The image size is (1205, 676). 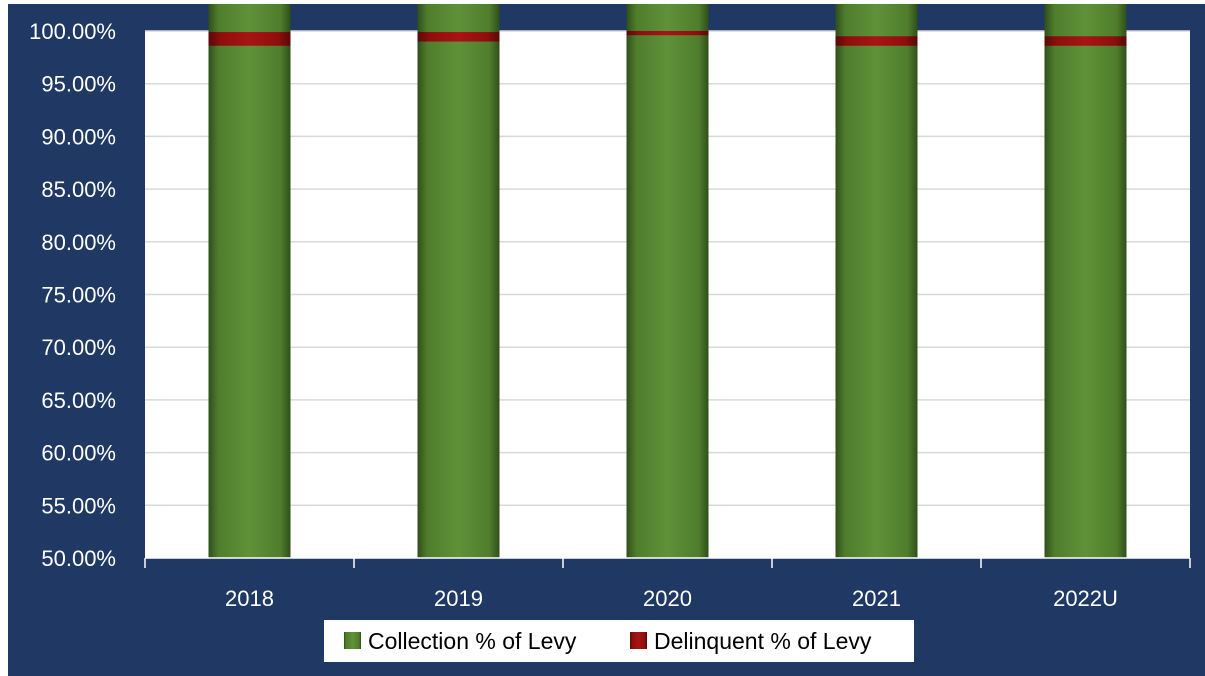 What do you see at coordinates (763, 641) in the screenshot?
I see `legend-label-delinquent: Delinquent % of Levy` at bounding box center [763, 641].